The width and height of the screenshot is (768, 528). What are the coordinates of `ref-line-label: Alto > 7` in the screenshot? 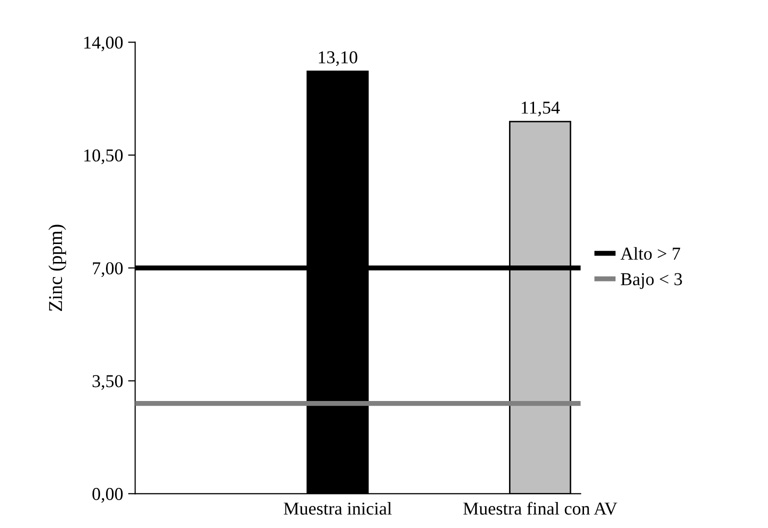 It's located at (650, 253).